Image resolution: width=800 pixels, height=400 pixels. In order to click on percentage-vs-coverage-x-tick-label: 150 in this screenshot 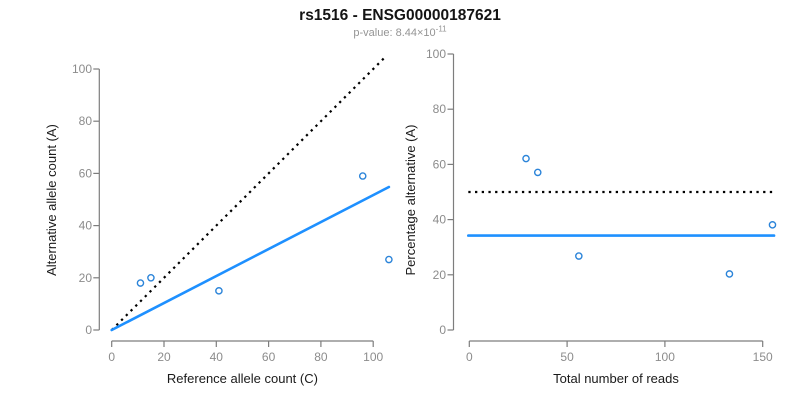, I will do `click(763, 357)`.